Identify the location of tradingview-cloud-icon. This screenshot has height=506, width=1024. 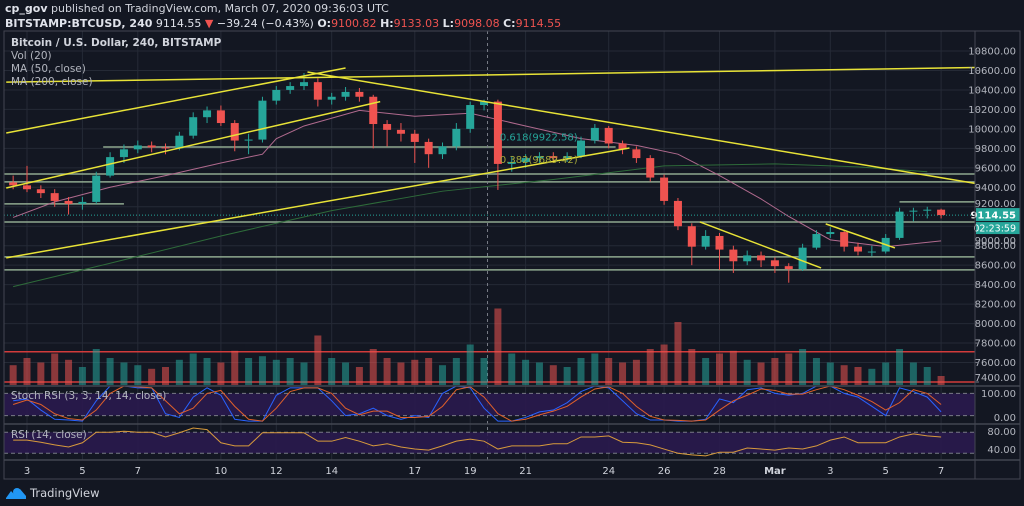
(16, 493).